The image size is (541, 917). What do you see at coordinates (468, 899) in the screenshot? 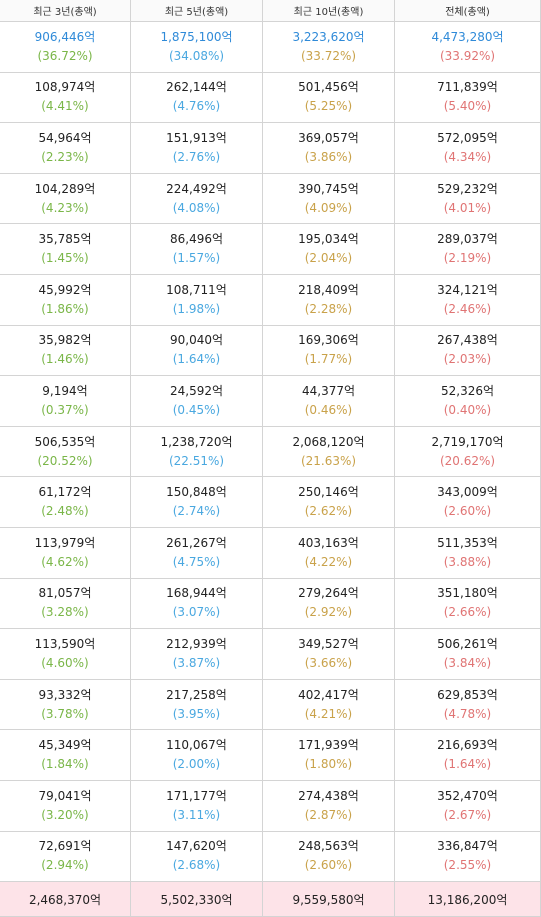
I see `total-cell: 13,186,200억` at bounding box center [468, 899].